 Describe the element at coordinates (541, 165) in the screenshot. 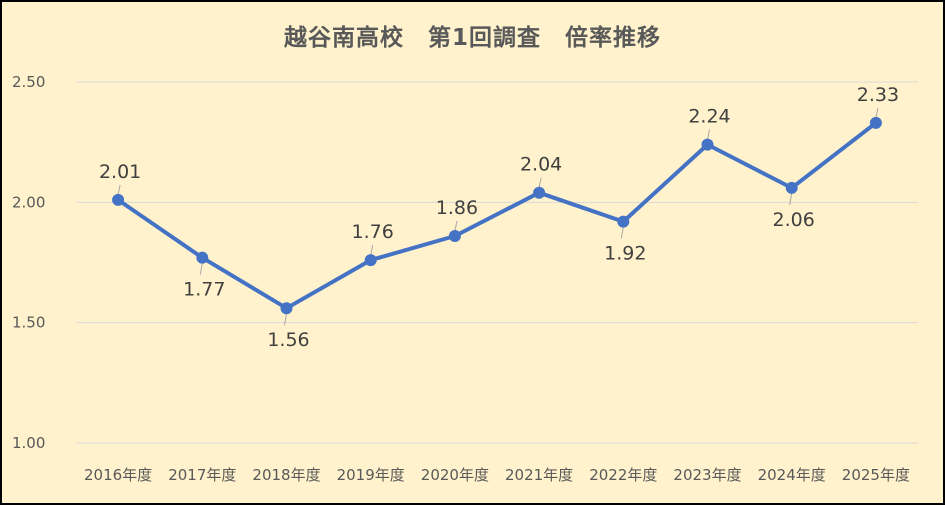

I see `data-label: 2.04` at that location.